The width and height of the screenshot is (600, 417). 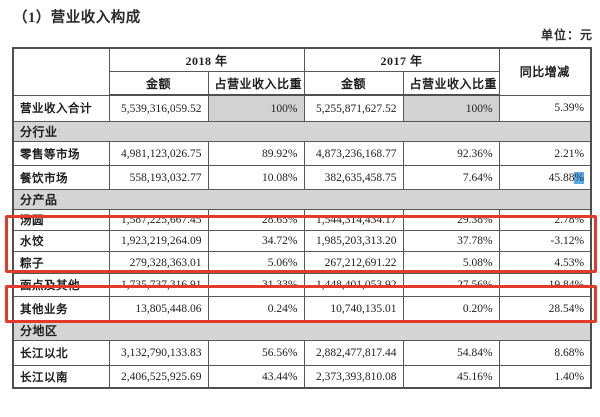 I want to click on row-label: 餐饮市场, so click(x=61, y=177).